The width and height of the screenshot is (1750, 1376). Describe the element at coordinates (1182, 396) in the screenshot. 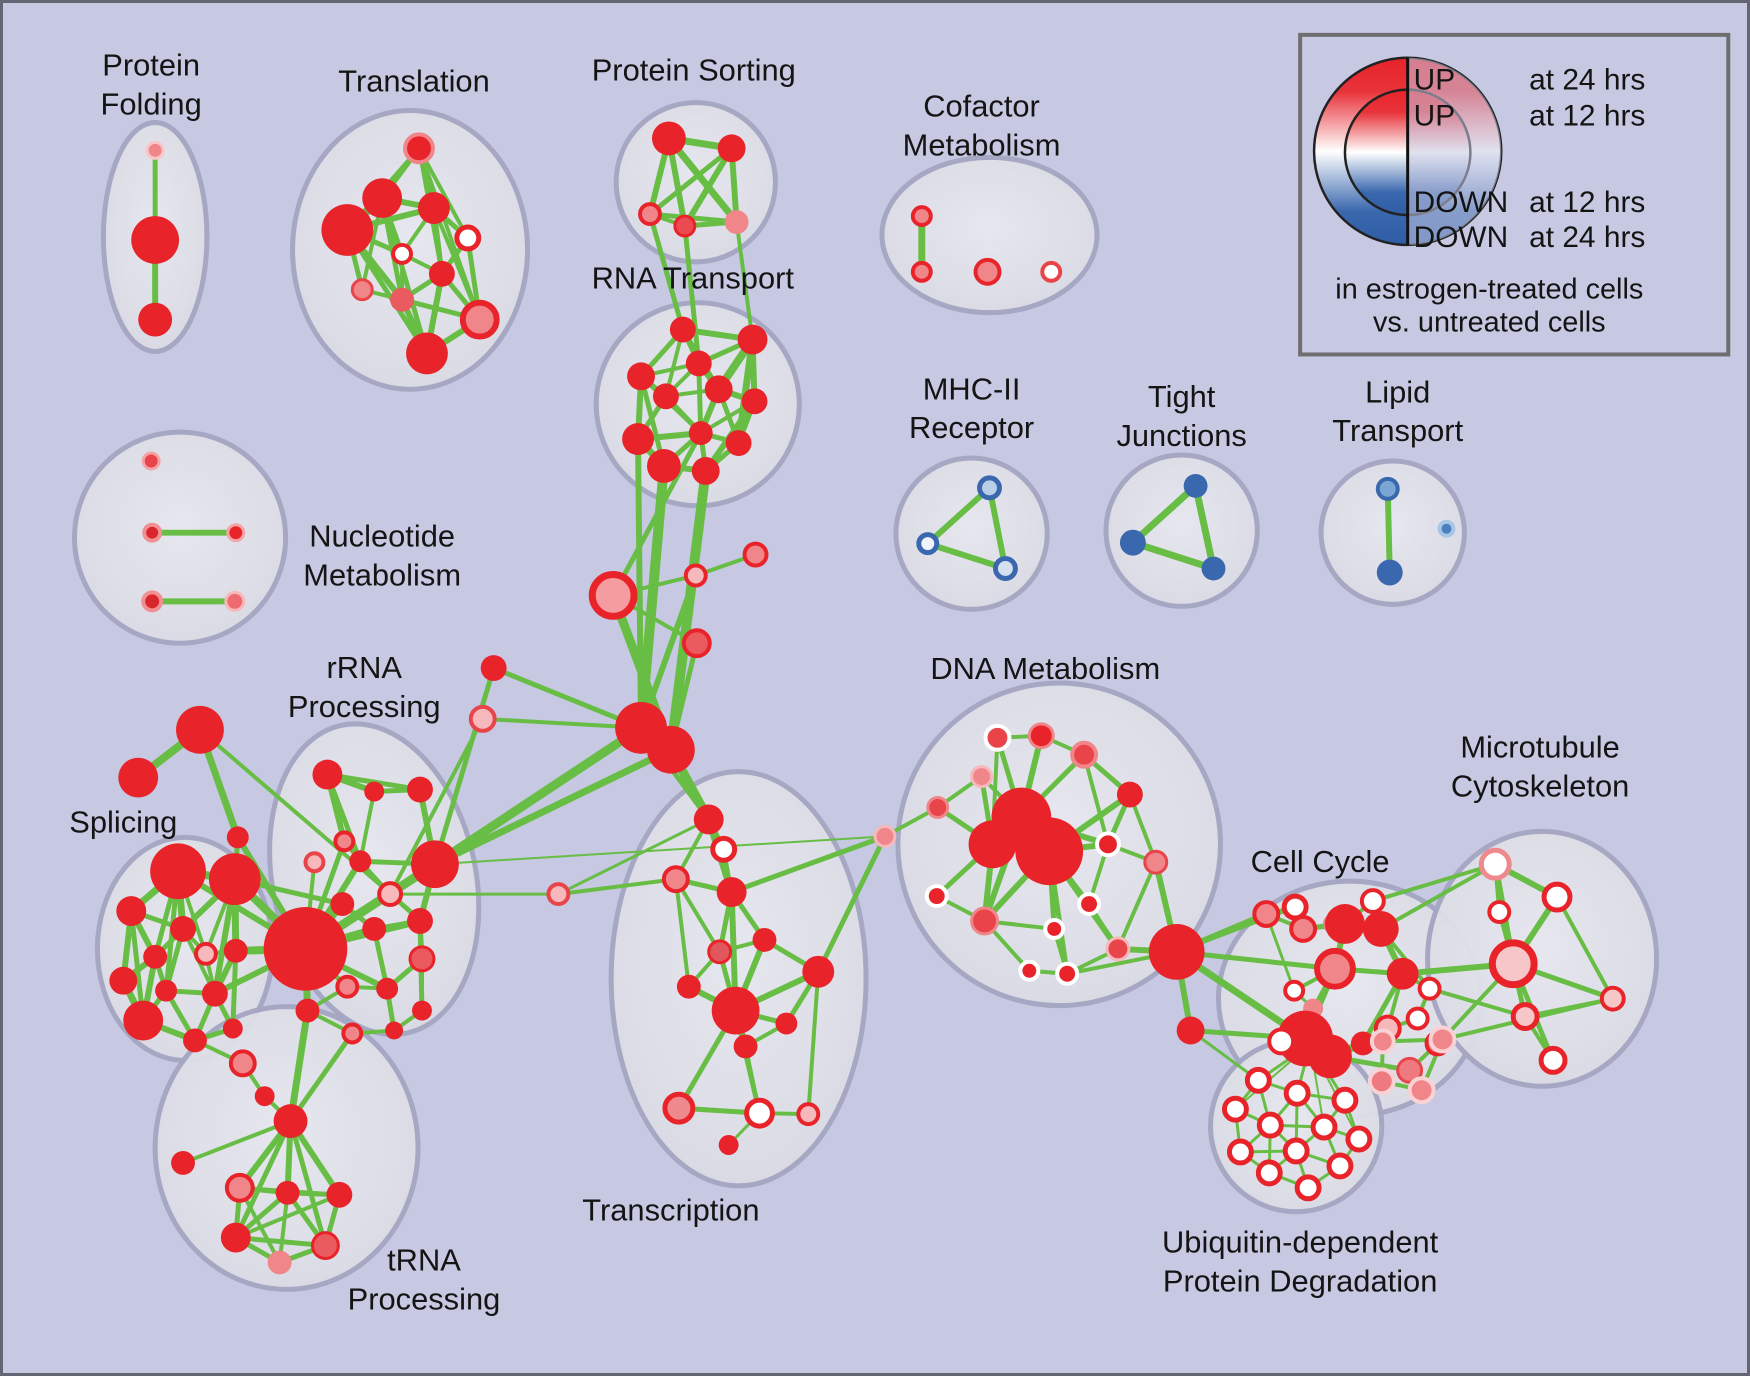

I see `cluster-tight-junctions-label: Tight` at that location.